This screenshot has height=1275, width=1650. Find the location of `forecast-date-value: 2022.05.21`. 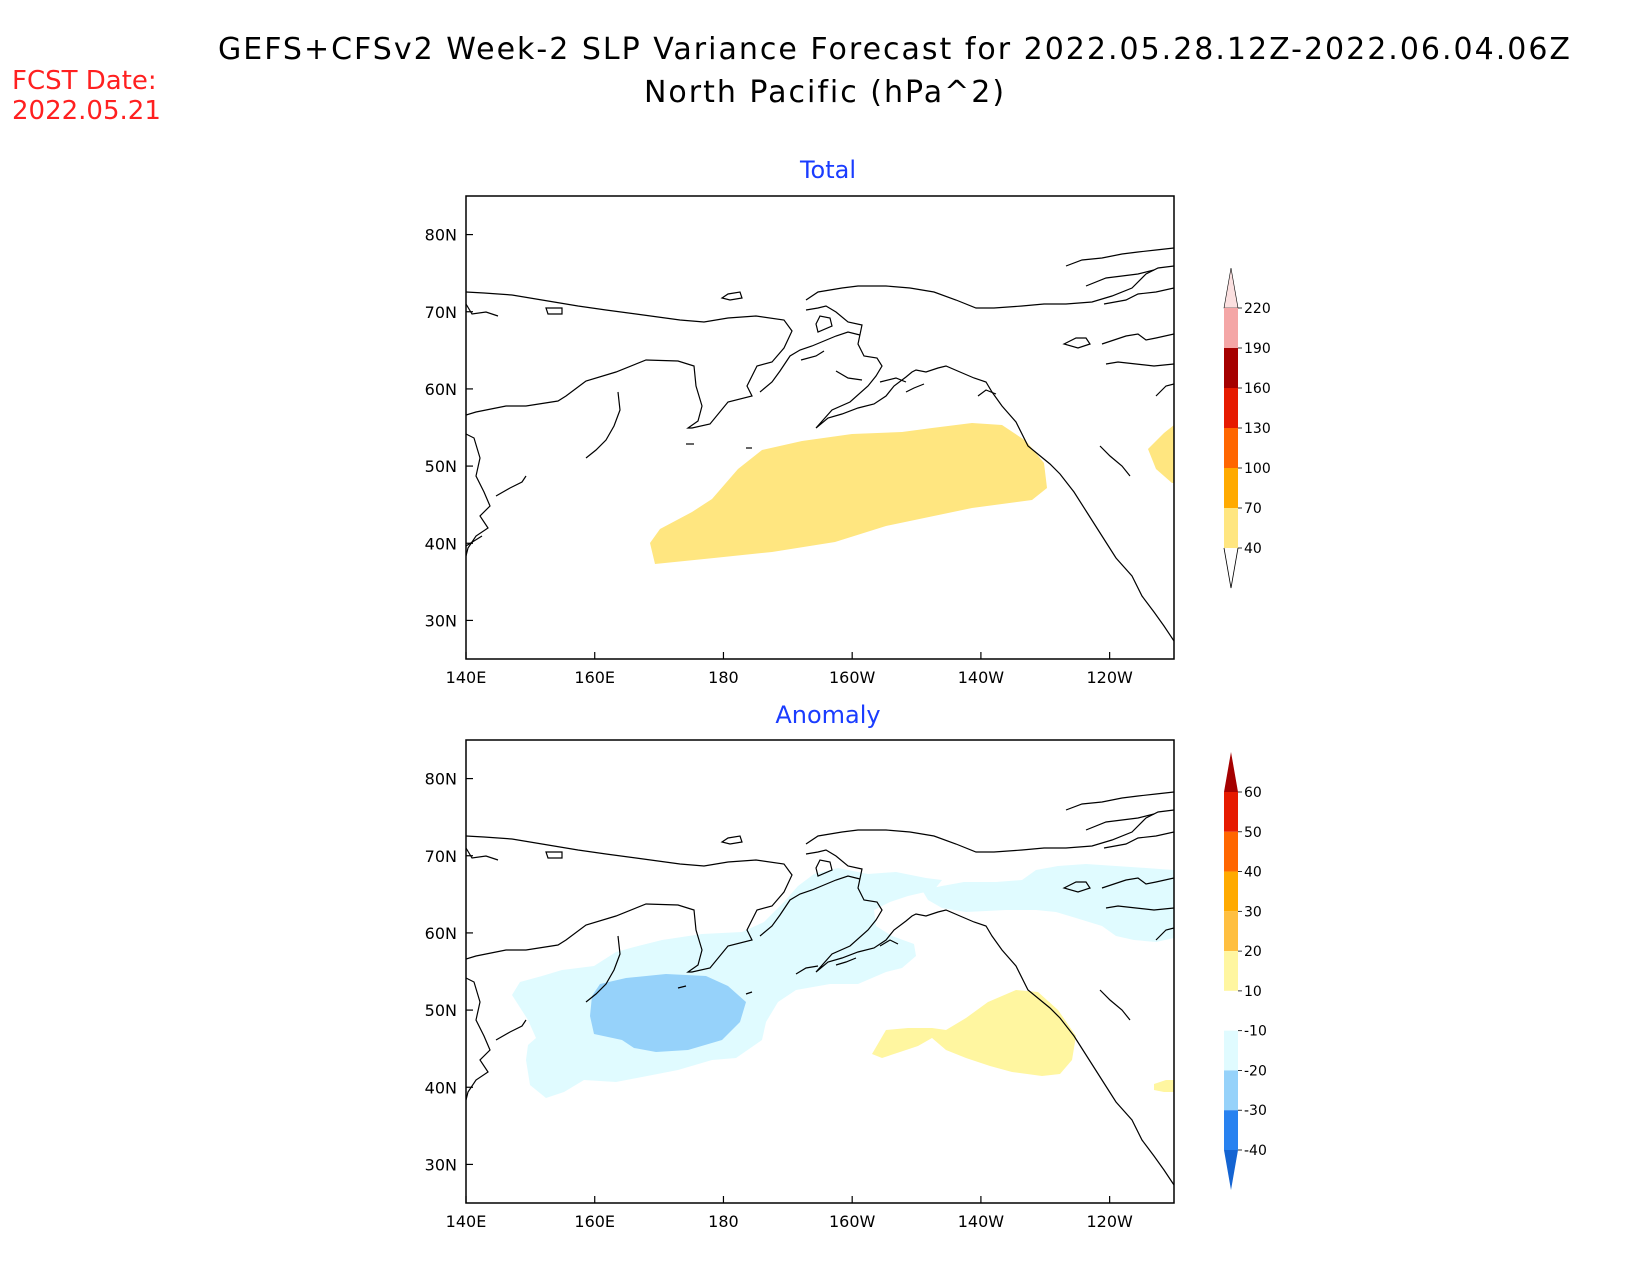

forecast-date-value: 2022.05.21 is located at coordinates (86, 111).